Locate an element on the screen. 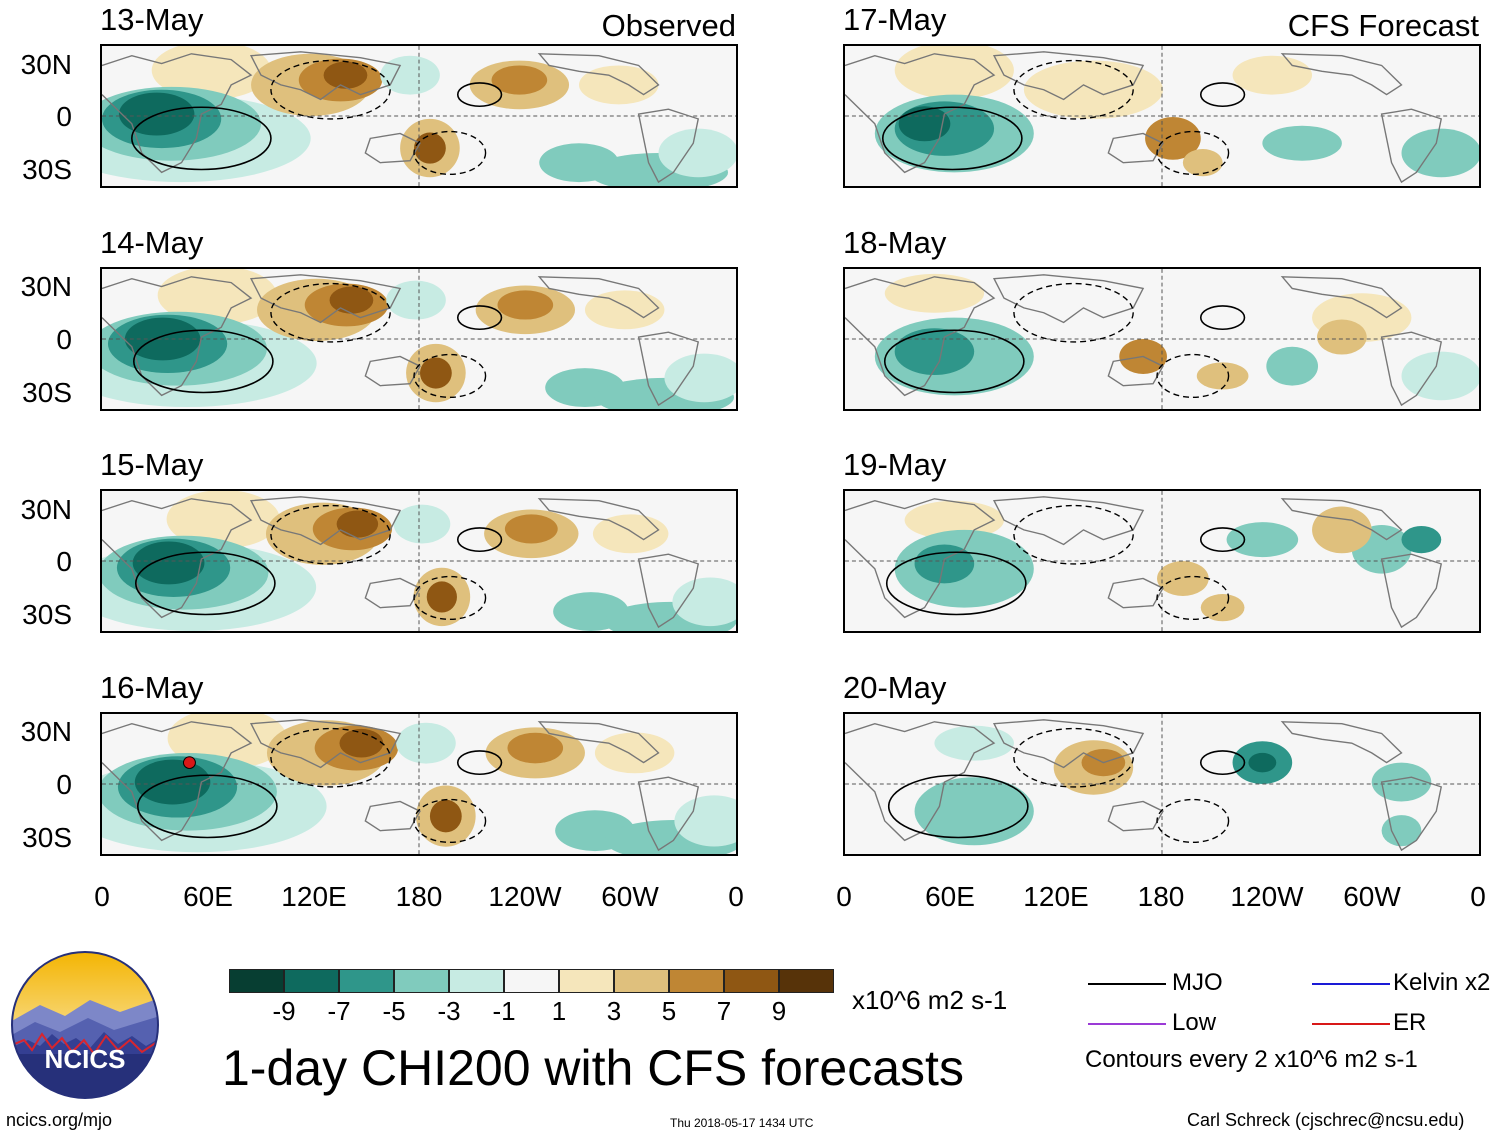  map-13-may is located at coordinates (419, 116).